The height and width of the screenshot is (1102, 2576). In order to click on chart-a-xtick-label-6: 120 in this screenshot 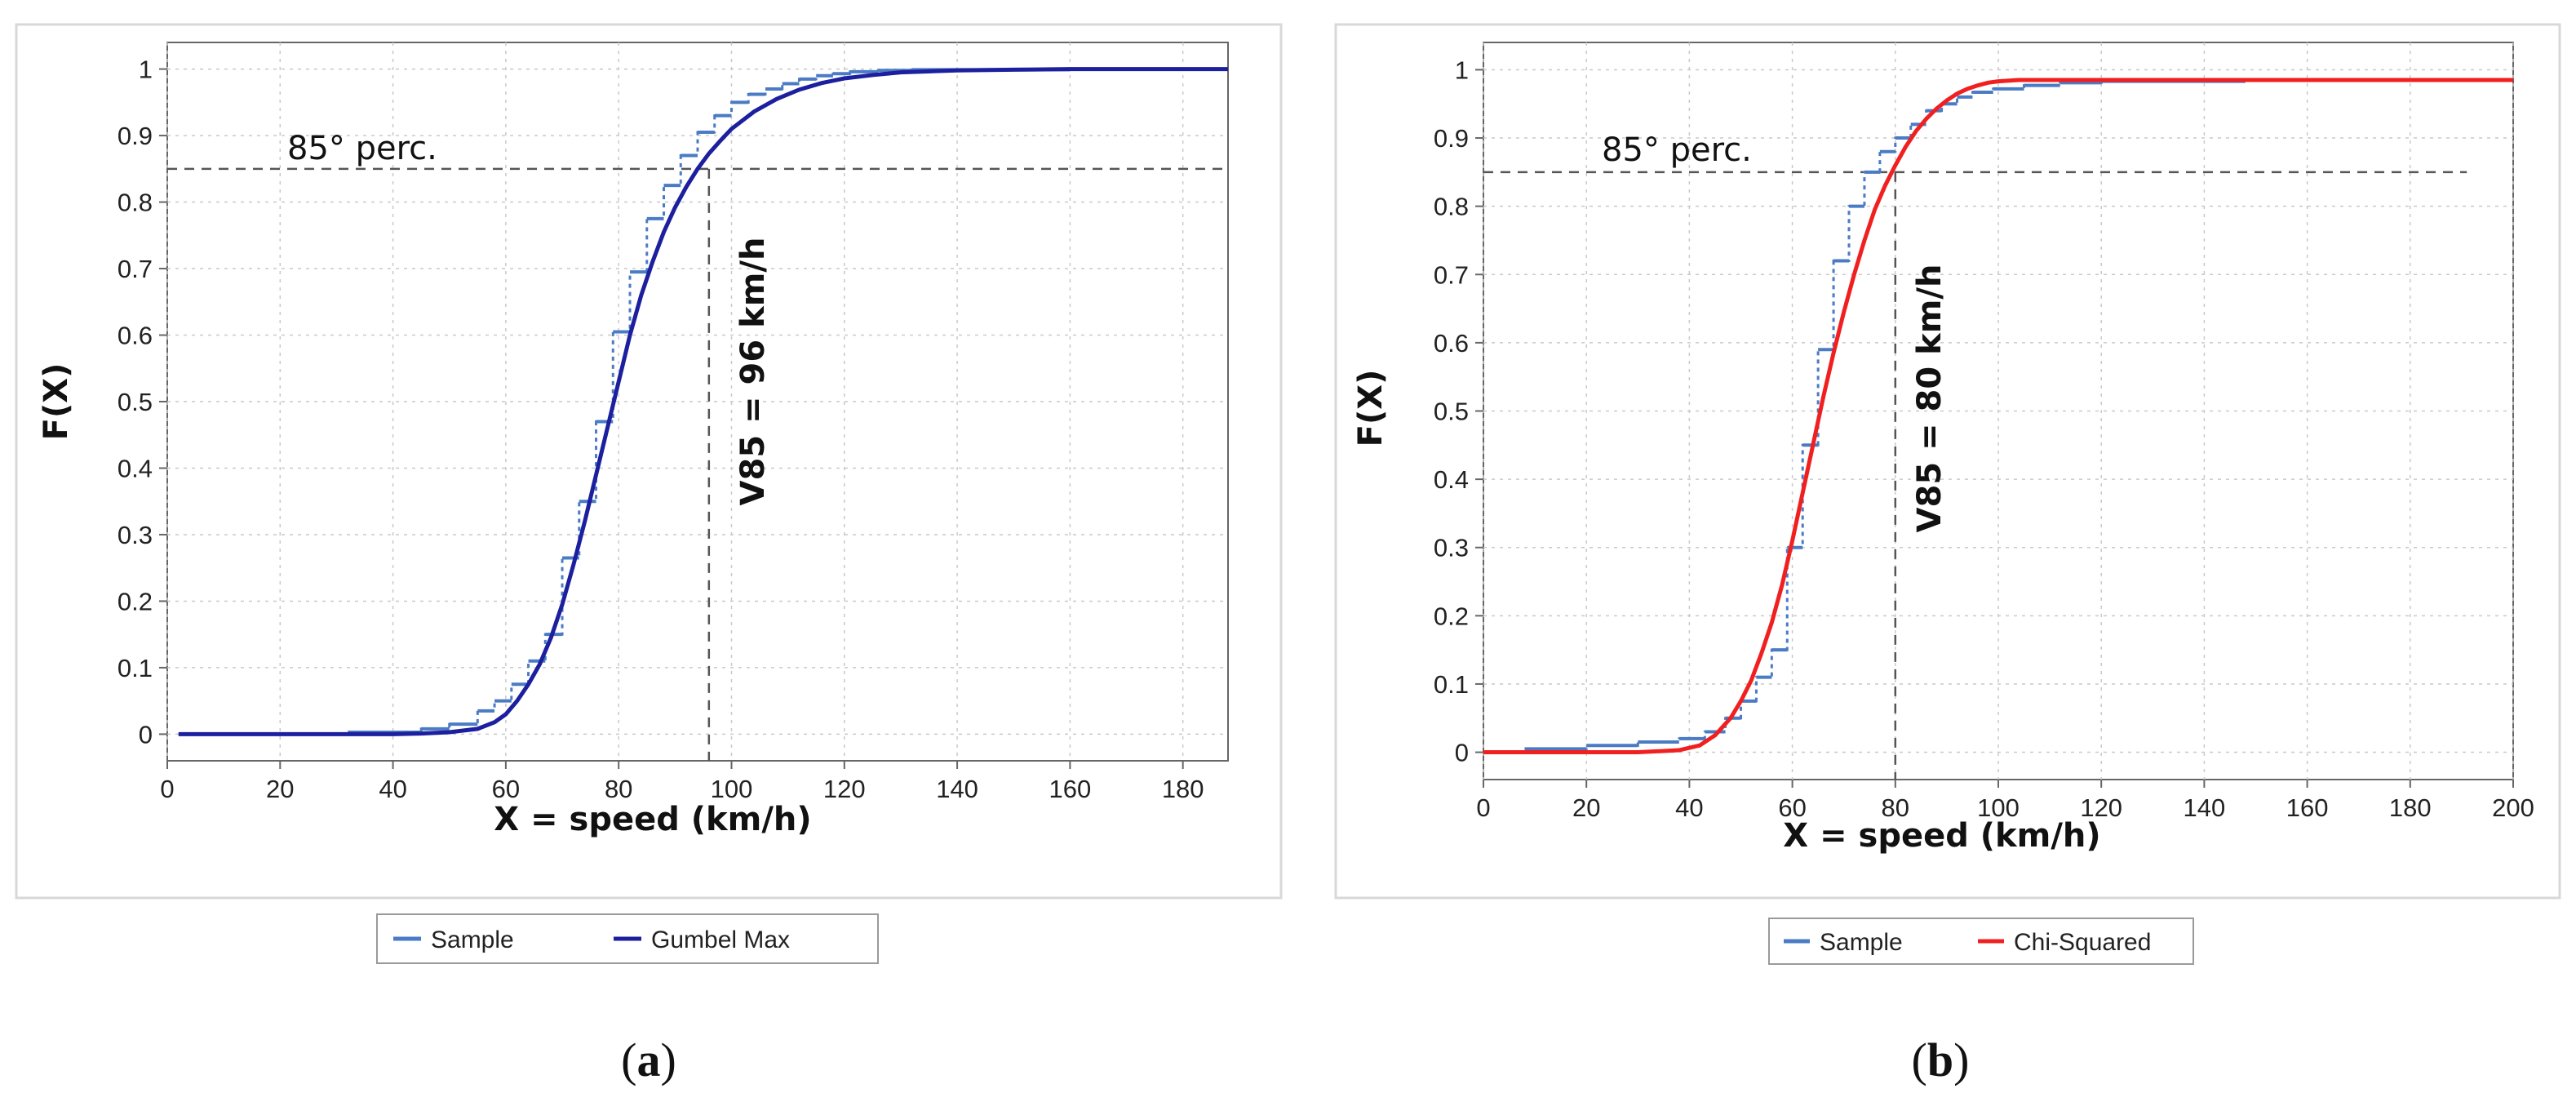, I will do `click(845, 789)`.